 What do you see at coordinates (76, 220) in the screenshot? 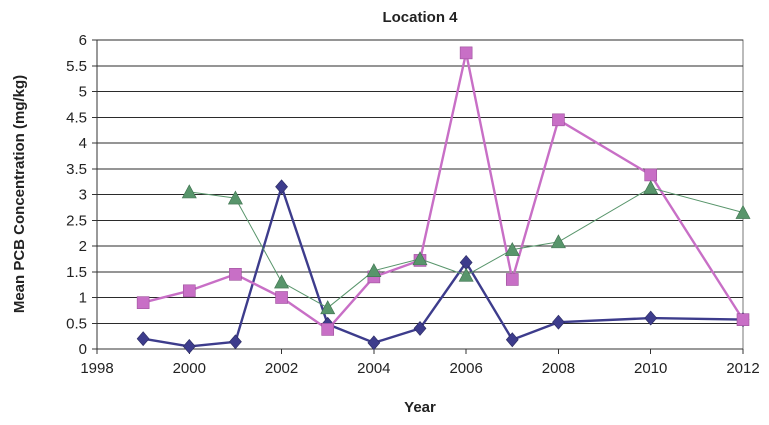
I see `y-tick-label: 2.5` at bounding box center [76, 220].